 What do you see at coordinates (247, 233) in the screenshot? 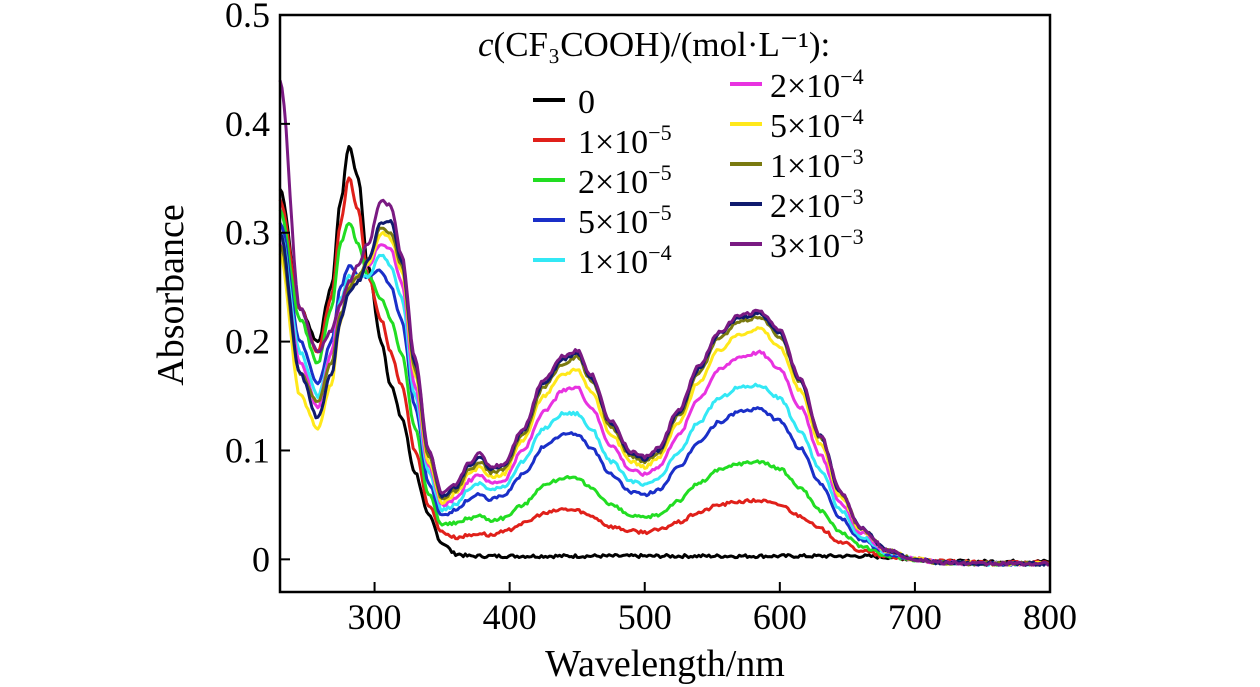
I see `y-tick-label: 0.3` at bounding box center [247, 233].